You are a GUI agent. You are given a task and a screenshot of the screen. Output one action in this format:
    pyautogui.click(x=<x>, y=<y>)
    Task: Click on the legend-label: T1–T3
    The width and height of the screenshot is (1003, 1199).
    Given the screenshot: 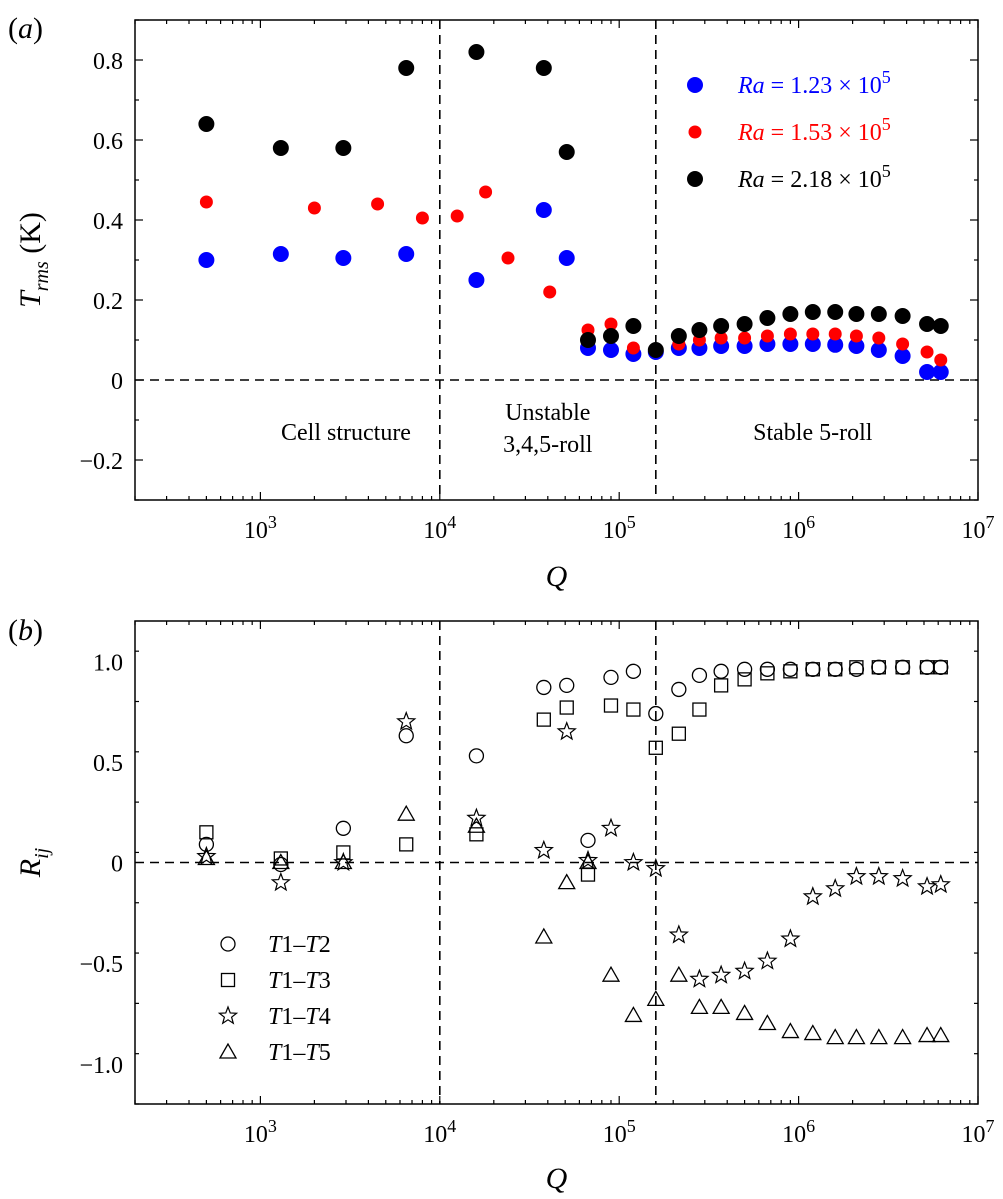 What is the action you would take?
    pyautogui.click(x=299, y=981)
    